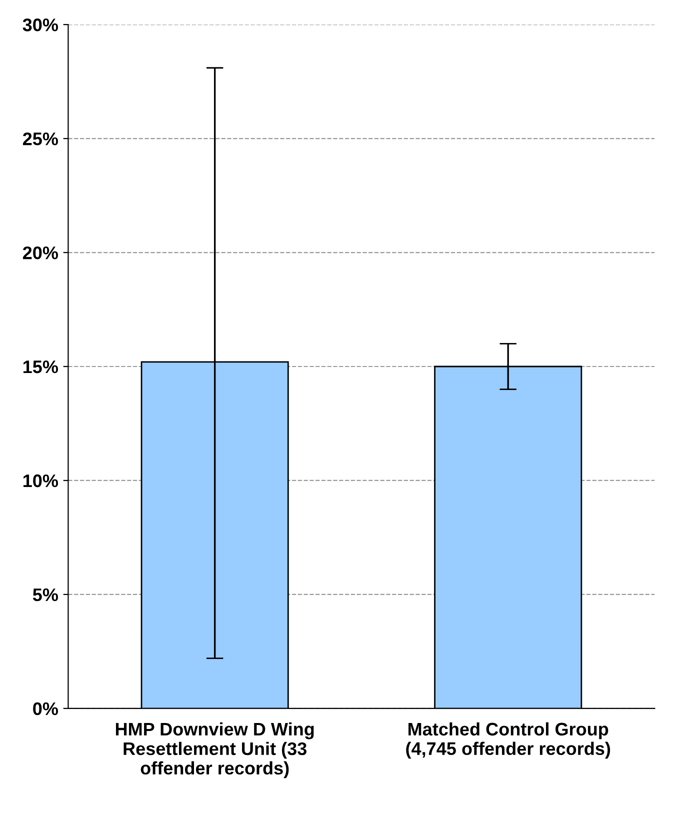 The image size is (682, 819). Describe the element at coordinates (40, 25) in the screenshot. I see `y-tick-label: 30%` at that location.